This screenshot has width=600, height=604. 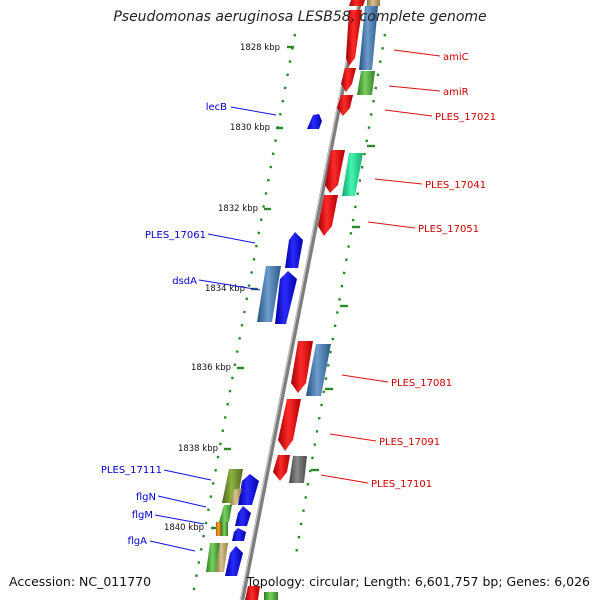 What do you see at coordinates (252, 593) in the screenshot?
I see `forward-gene-bottom` at bounding box center [252, 593].